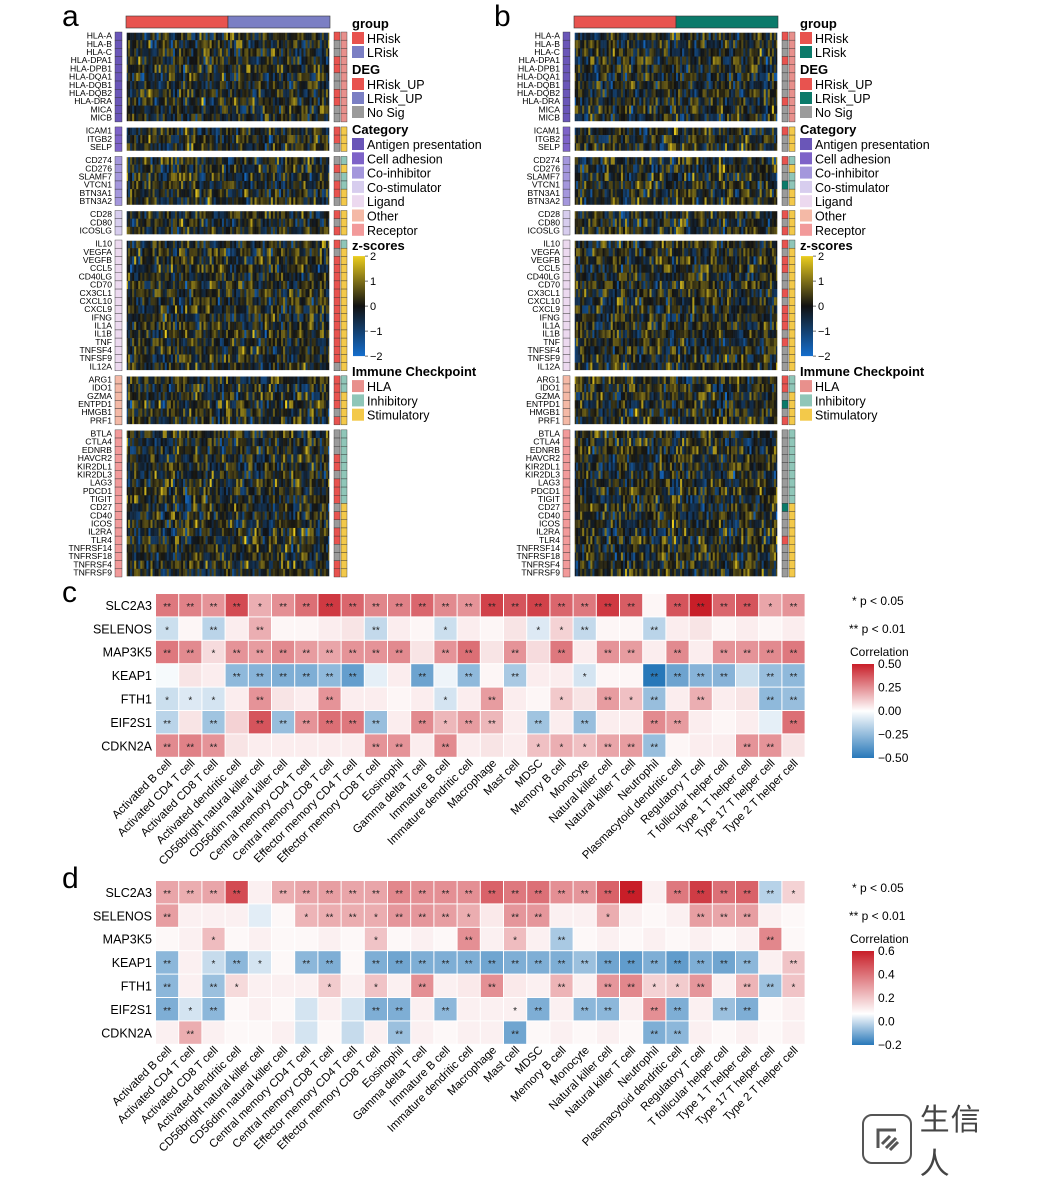 The width and height of the screenshot is (1048, 1183). What do you see at coordinates (337, 131) in the screenshot?
I see `row-deg-cell` at bounding box center [337, 131].